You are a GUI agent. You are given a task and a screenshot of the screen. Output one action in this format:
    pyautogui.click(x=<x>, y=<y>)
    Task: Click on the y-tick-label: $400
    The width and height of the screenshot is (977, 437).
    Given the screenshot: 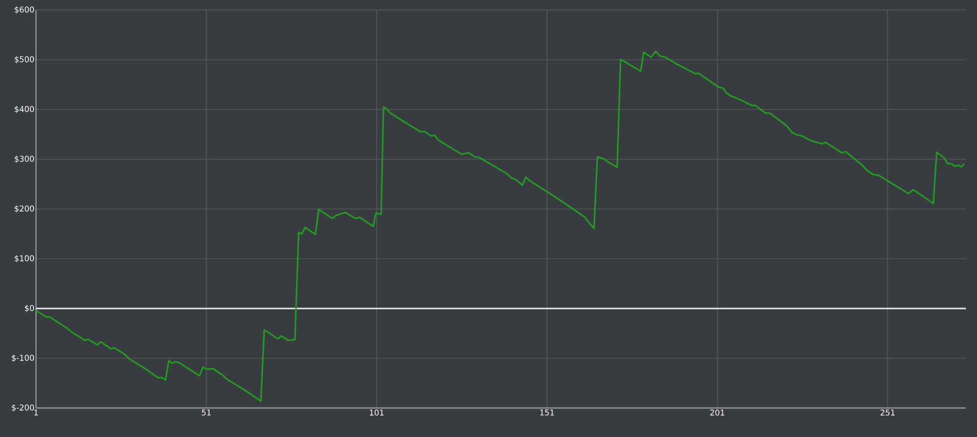 What is the action you would take?
    pyautogui.click(x=24, y=110)
    